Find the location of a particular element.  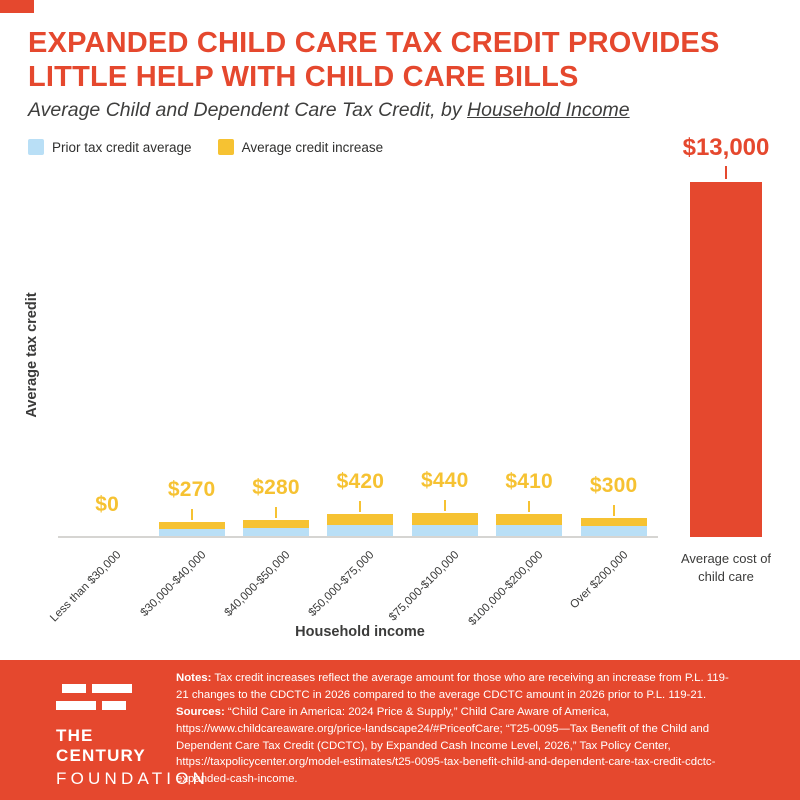

x-axis-label: Household income is located at coordinates (360, 632).